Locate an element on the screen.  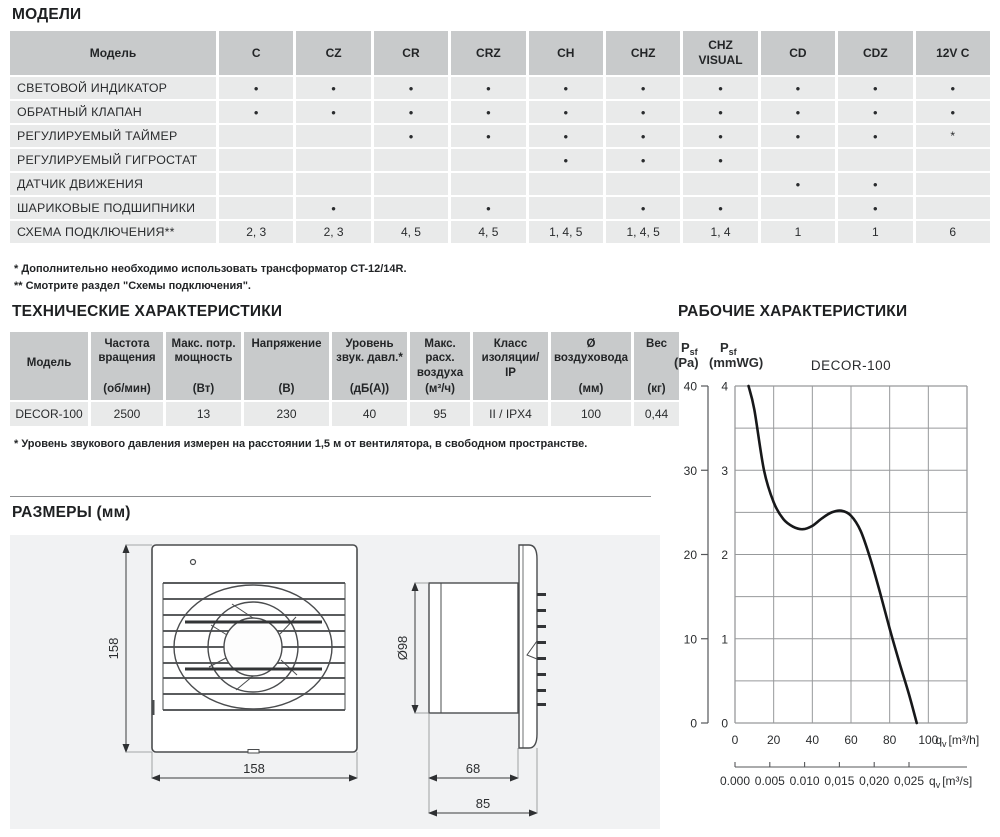
tech-value: 13 is located at coordinates (203, 414).